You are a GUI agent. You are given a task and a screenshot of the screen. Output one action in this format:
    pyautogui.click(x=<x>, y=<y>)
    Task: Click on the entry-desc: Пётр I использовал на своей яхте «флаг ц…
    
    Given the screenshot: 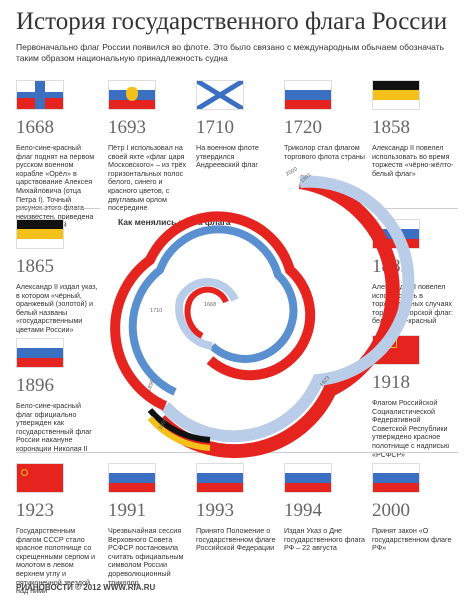 What is the action you would take?
    pyautogui.click(x=147, y=178)
    